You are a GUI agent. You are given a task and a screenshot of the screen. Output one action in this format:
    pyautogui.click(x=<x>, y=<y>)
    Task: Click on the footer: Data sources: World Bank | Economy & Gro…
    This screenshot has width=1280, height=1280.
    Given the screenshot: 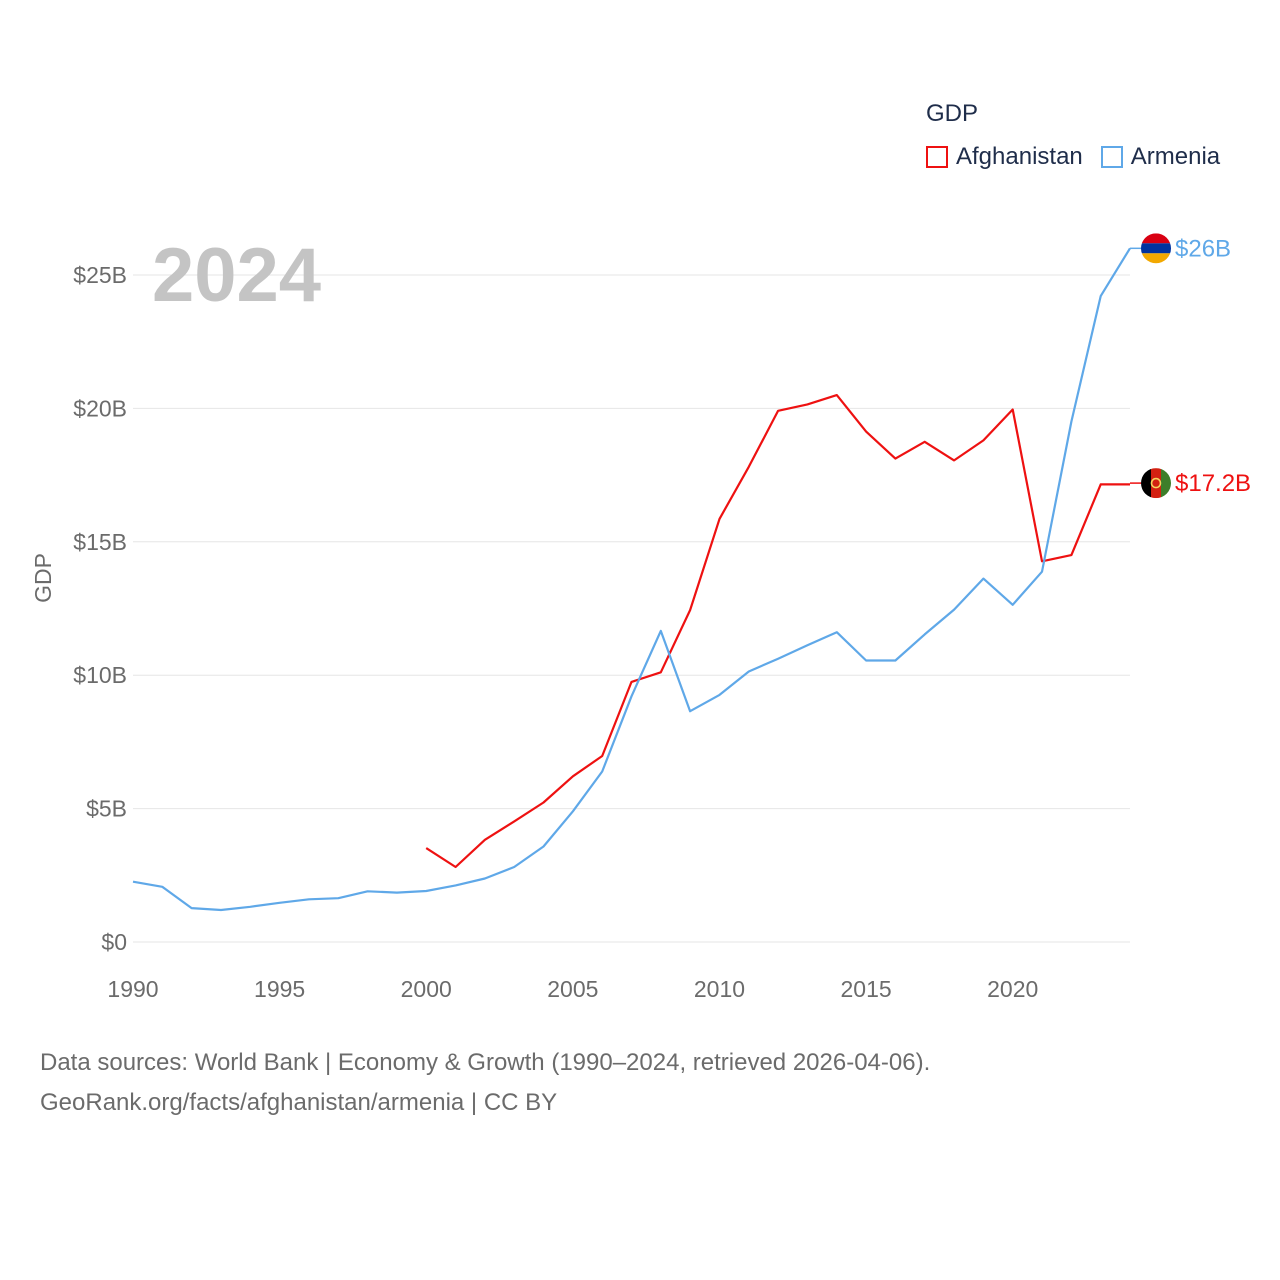 What is the action you would take?
    pyautogui.click(x=485, y=1083)
    